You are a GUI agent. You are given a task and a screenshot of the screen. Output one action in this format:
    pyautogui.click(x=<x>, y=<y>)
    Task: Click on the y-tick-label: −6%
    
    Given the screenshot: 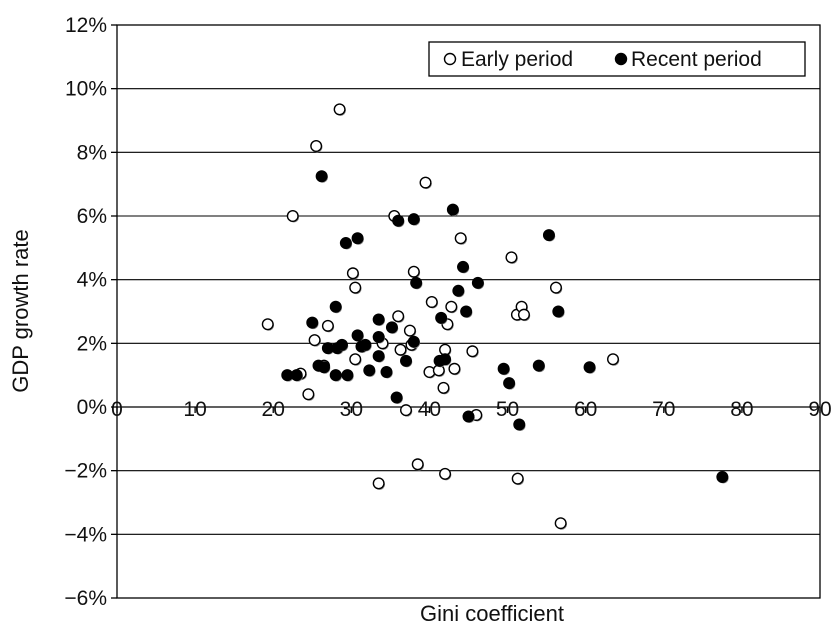 What is the action you would take?
    pyautogui.click(x=85, y=598)
    